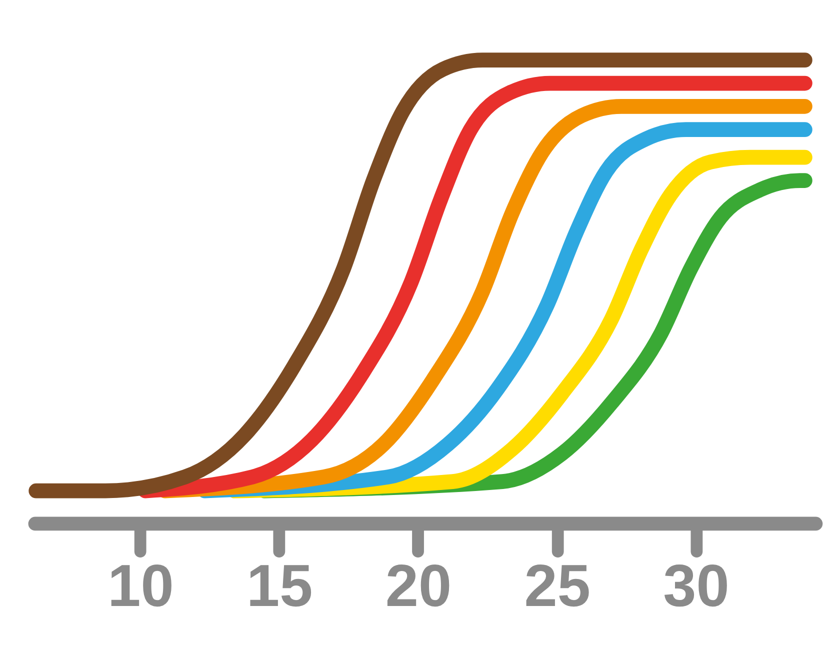  I want to click on x-tick-label: 15, so click(279, 586).